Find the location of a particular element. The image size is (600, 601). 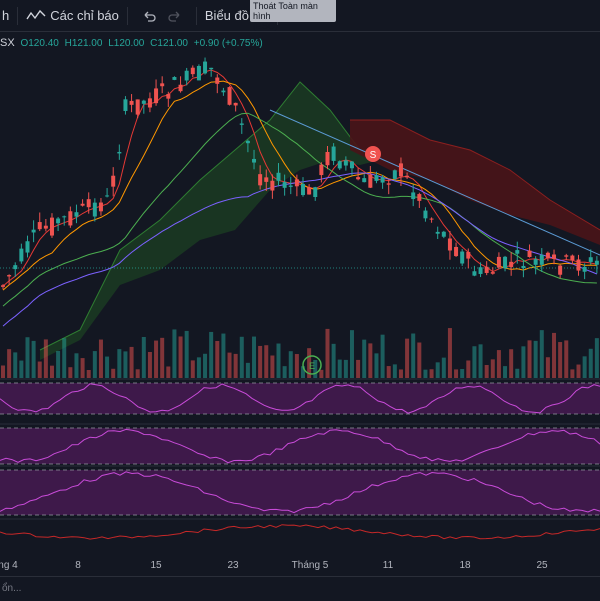

time-axis: ng 4 8 15 23 Tháng 5 11 18 25 is located at coordinates (300, 566).